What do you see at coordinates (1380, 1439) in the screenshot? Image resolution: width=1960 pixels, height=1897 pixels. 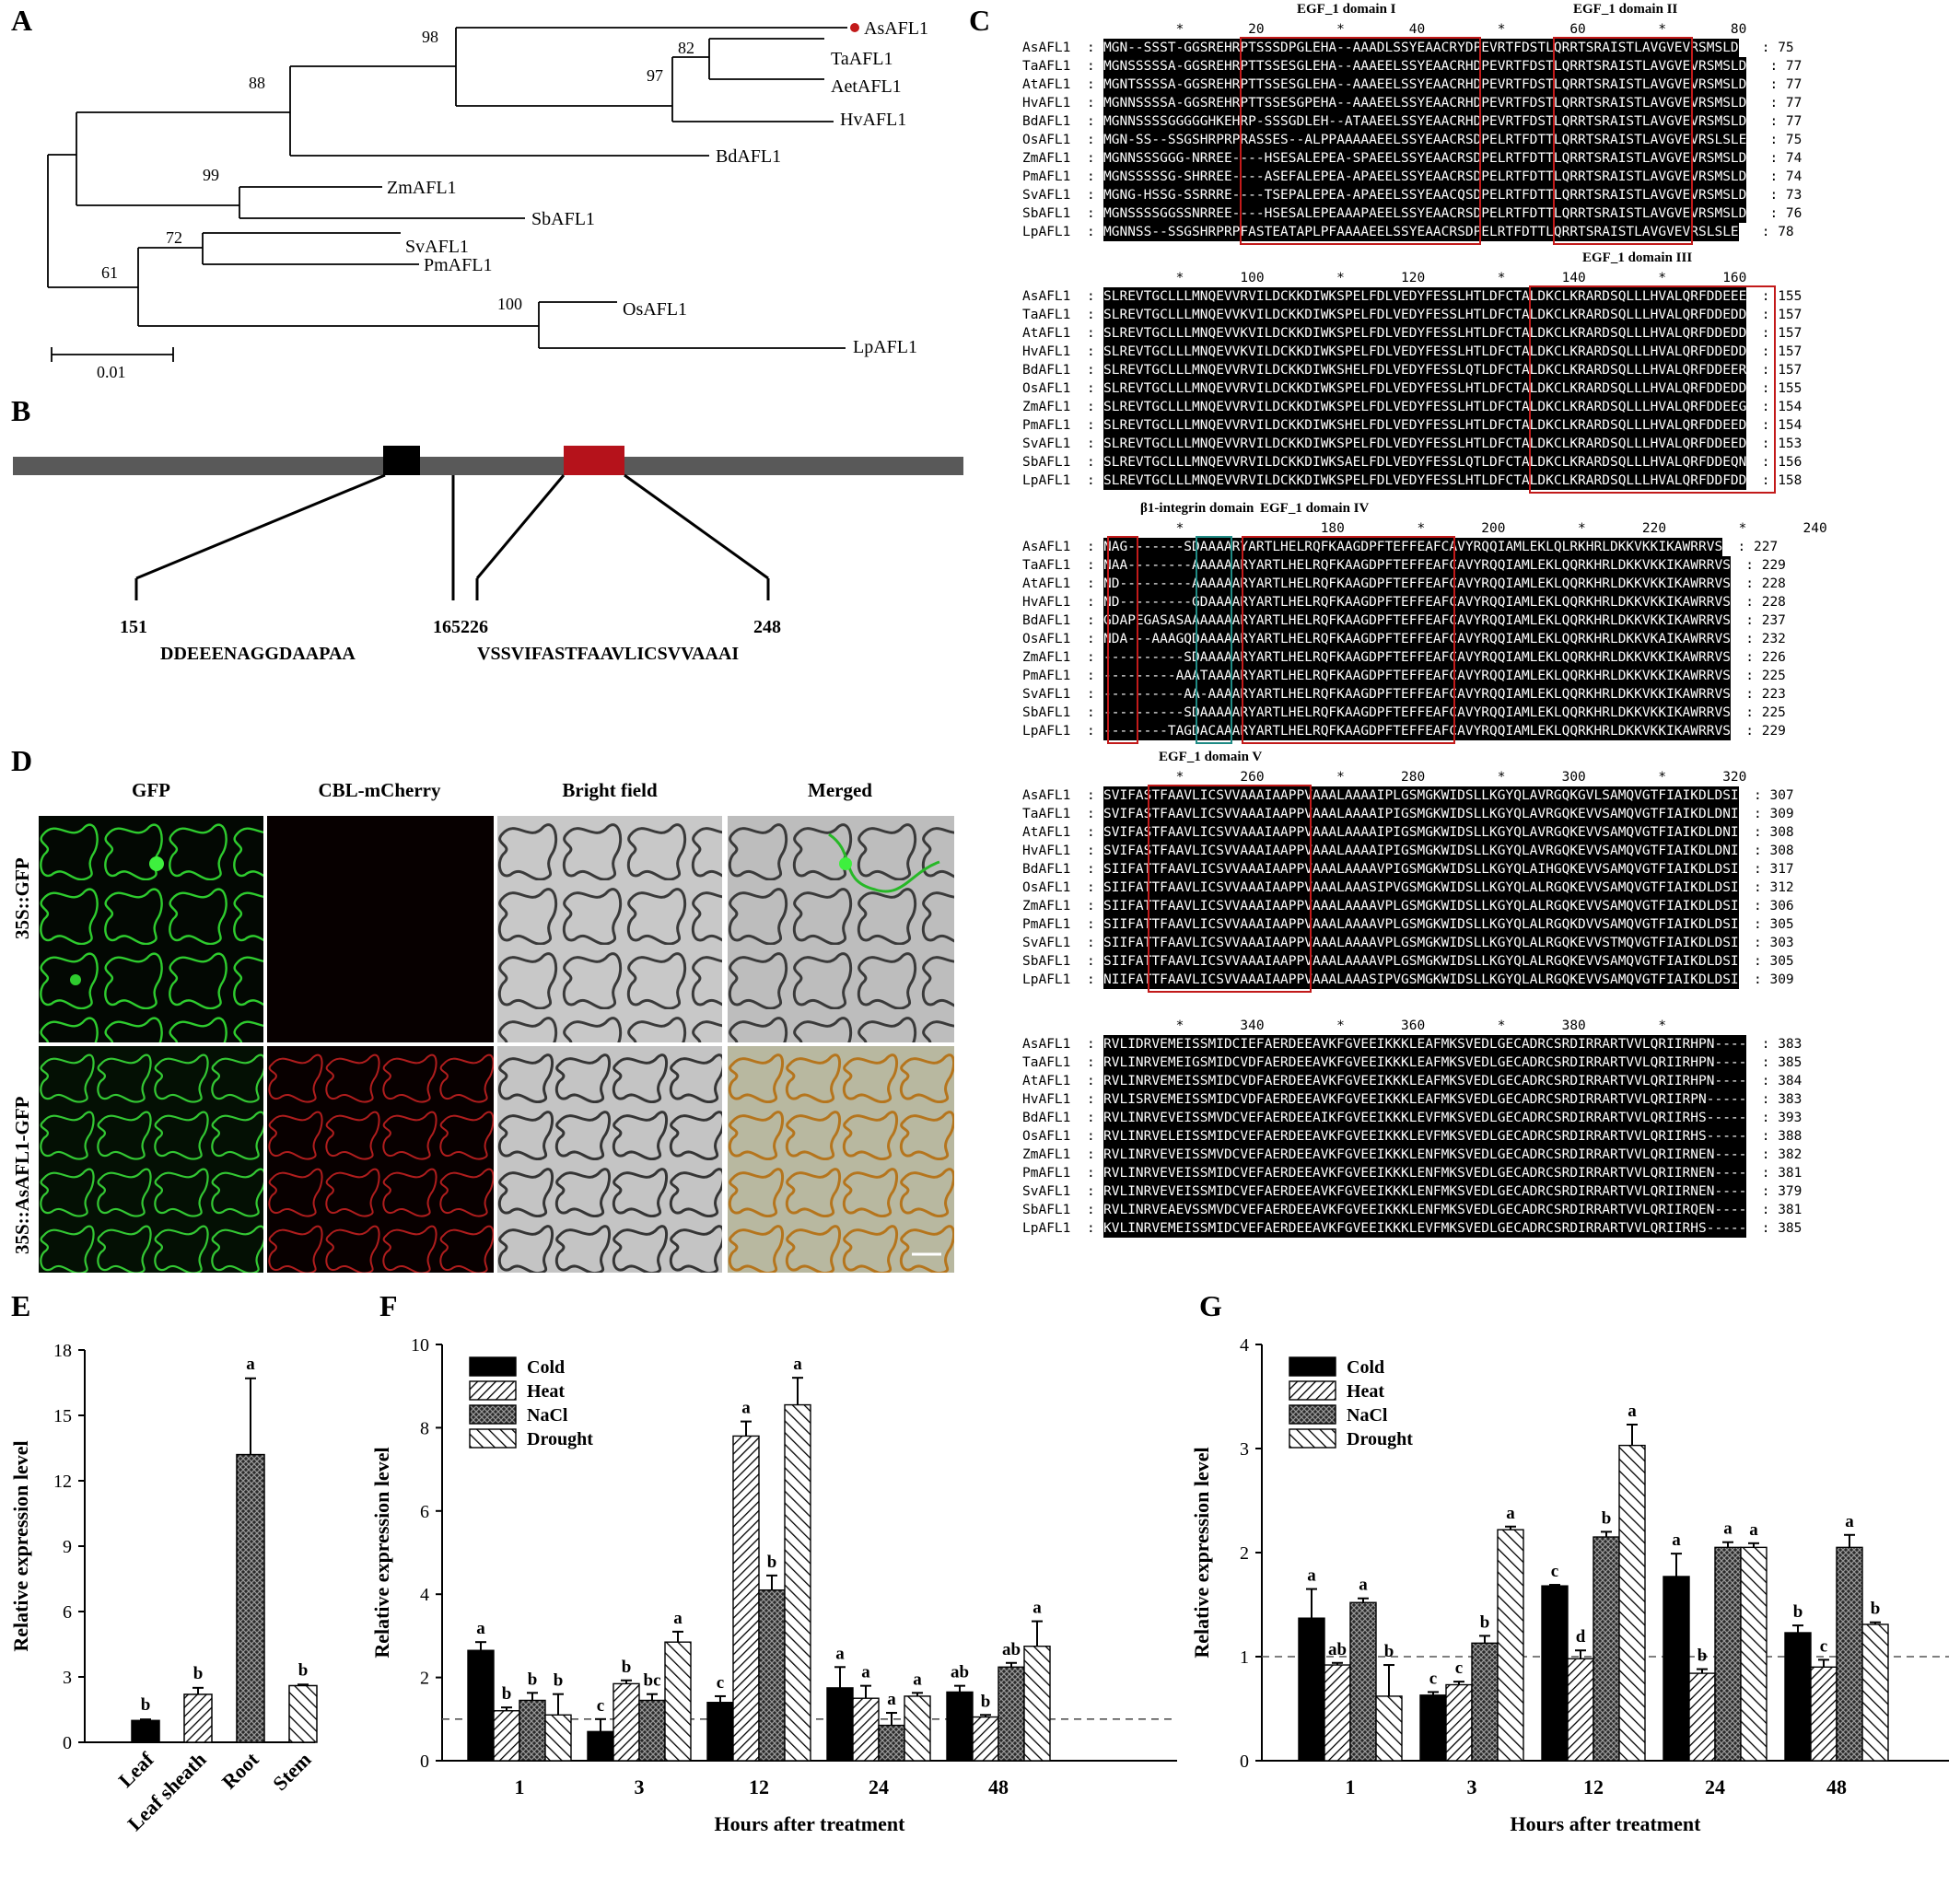 I see `legend-label: Drought` at bounding box center [1380, 1439].